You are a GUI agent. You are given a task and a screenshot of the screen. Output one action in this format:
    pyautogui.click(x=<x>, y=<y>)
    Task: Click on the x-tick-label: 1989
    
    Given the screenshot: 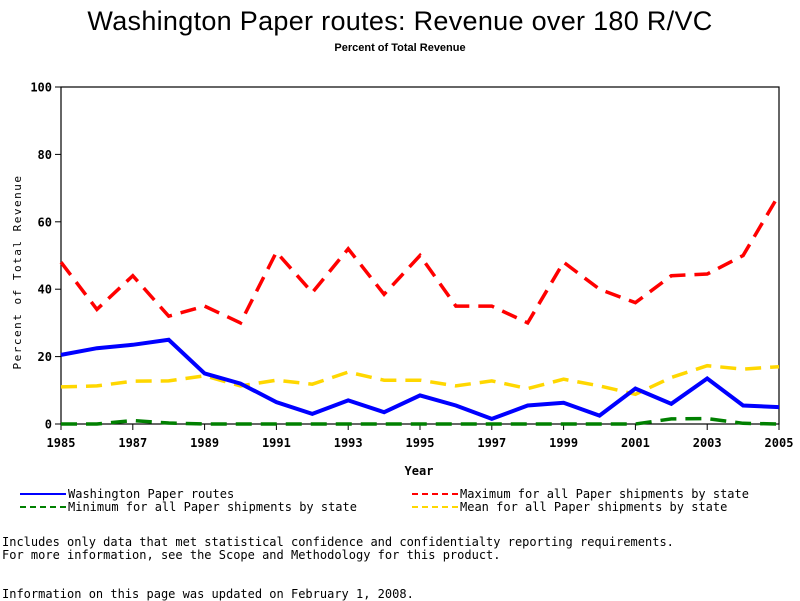 What is the action you would take?
    pyautogui.click(x=204, y=443)
    